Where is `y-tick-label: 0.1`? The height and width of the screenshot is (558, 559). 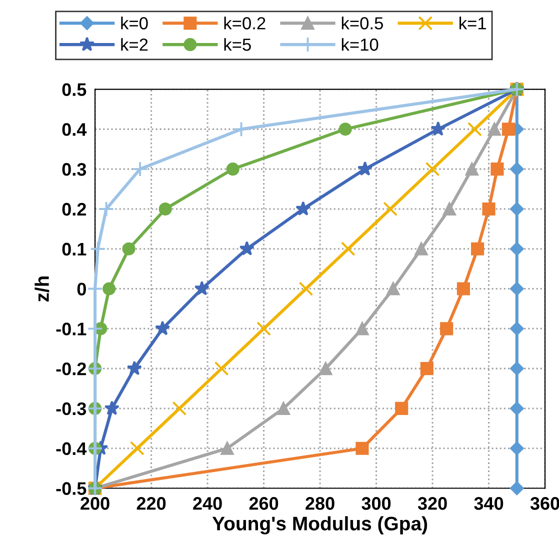
y-tick-label: 0.1 is located at coordinates (74, 249).